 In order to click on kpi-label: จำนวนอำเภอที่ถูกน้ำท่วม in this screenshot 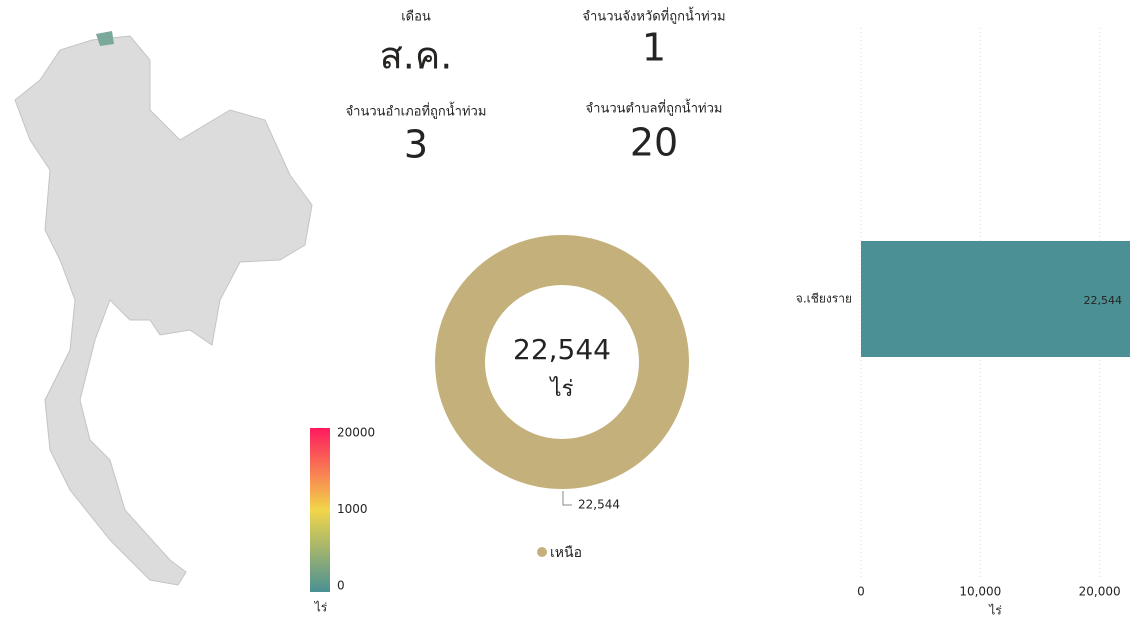, I will do `click(416, 111)`.